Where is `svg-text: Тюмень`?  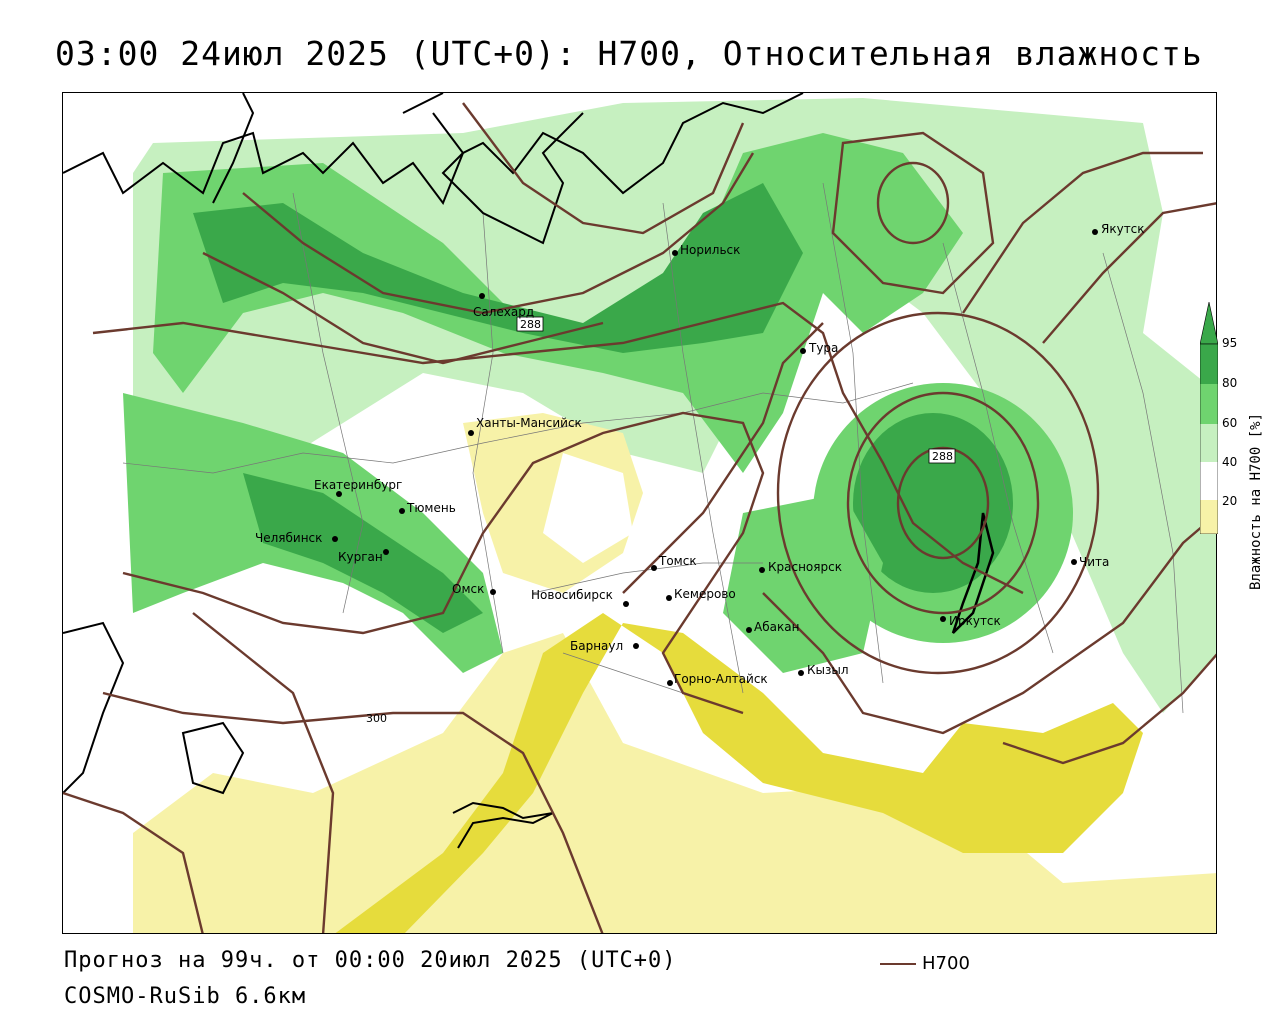
svg-text: Тюмень is located at coordinates (431, 508).